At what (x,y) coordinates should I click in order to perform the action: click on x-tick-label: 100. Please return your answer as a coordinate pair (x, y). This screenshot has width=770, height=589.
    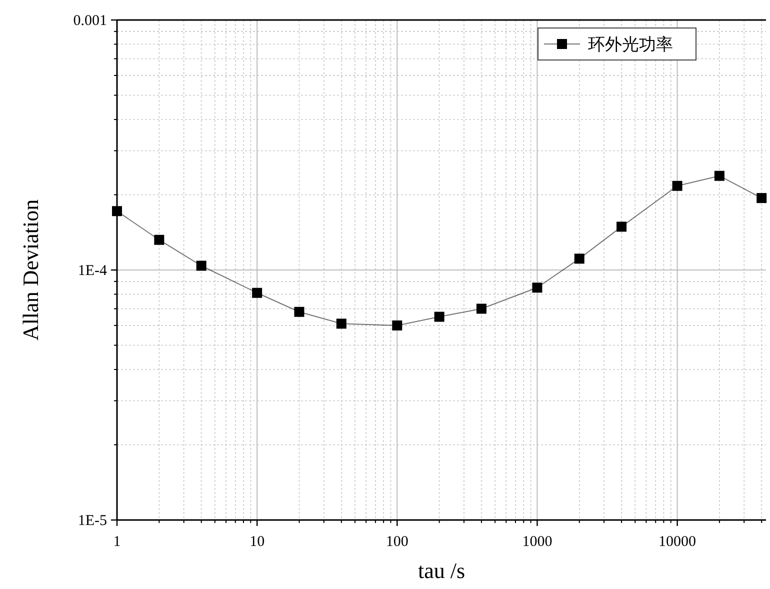
    Looking at the image, I should click on (397, 542).